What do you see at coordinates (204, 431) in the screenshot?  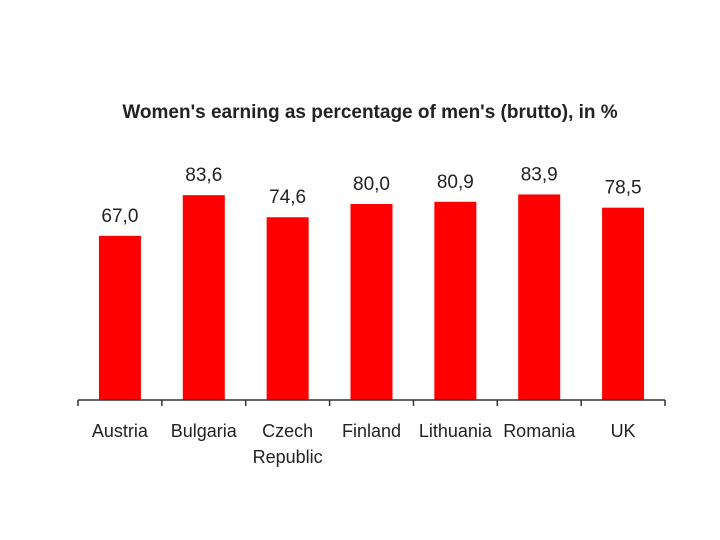 I see `category-label: Bulgaria` at bounding box center [204, 431].